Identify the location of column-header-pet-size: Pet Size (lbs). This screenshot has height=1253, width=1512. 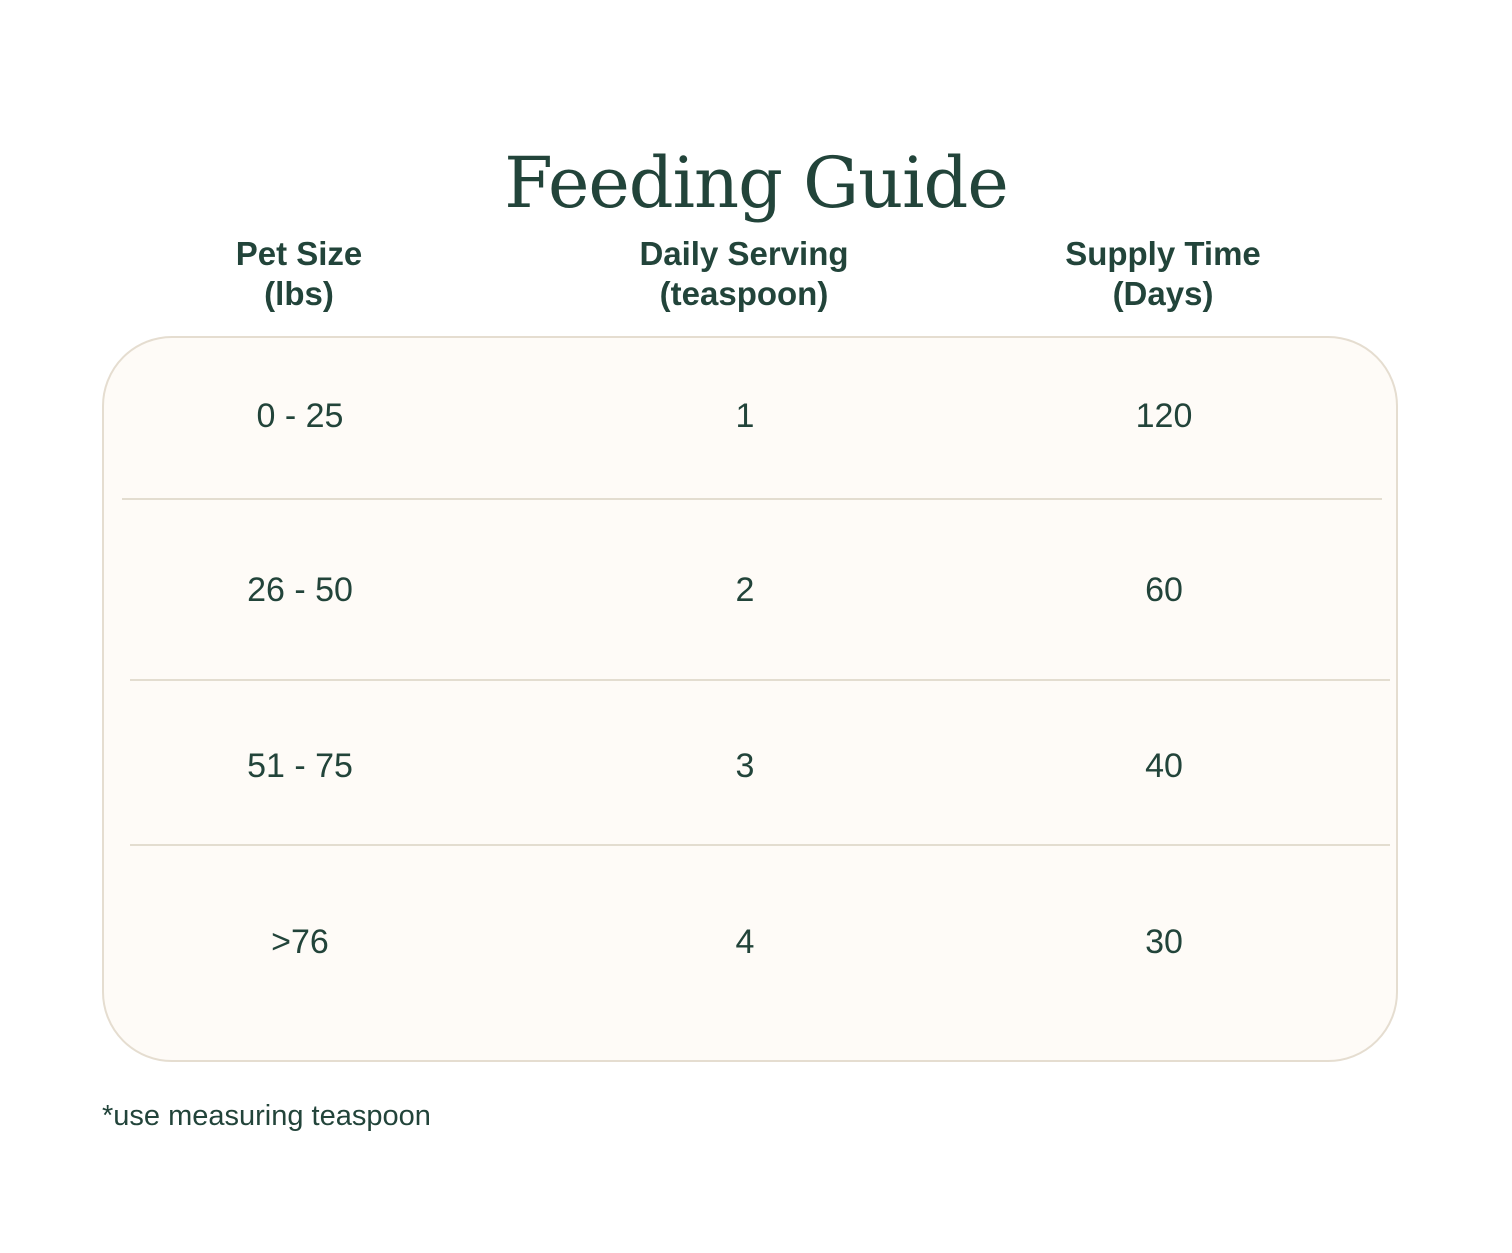
(299, 274).